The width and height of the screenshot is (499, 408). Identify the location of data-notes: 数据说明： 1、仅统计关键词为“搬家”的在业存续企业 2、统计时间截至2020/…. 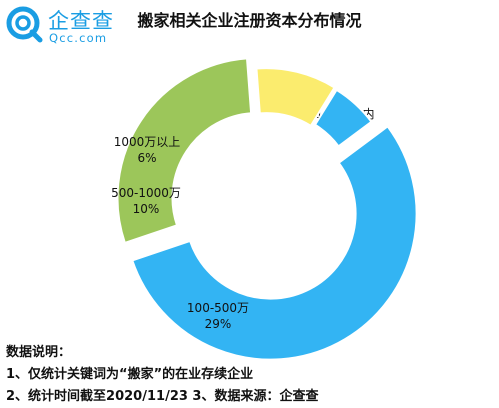
(162, 375).